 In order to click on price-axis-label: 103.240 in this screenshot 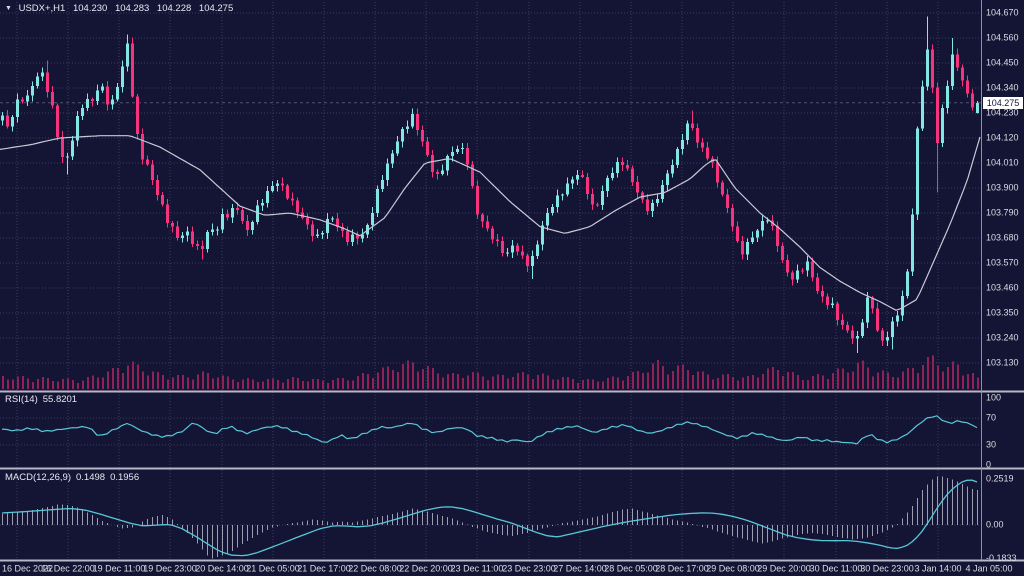, I will do `click(1002, 337)`.